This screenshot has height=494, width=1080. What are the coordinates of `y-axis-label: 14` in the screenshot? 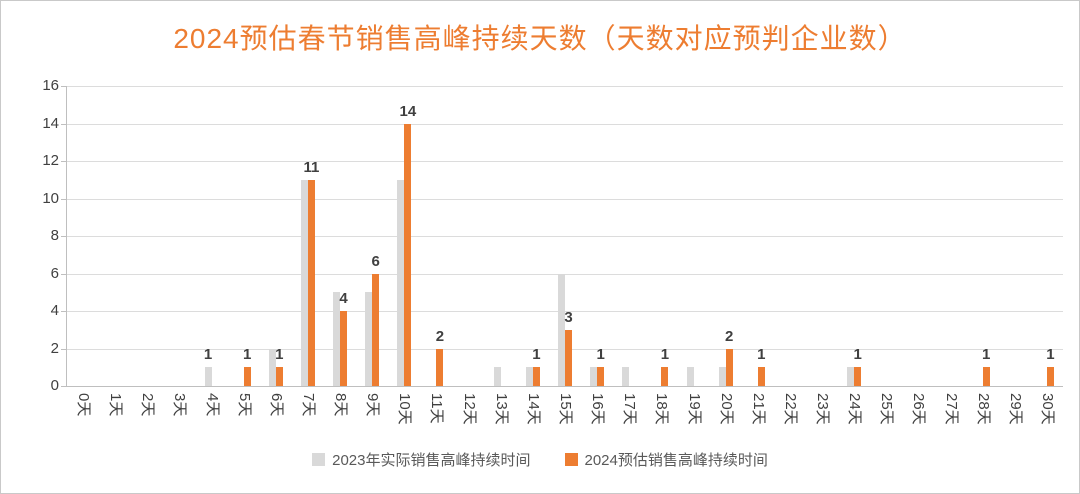 It's located at (50, 123).